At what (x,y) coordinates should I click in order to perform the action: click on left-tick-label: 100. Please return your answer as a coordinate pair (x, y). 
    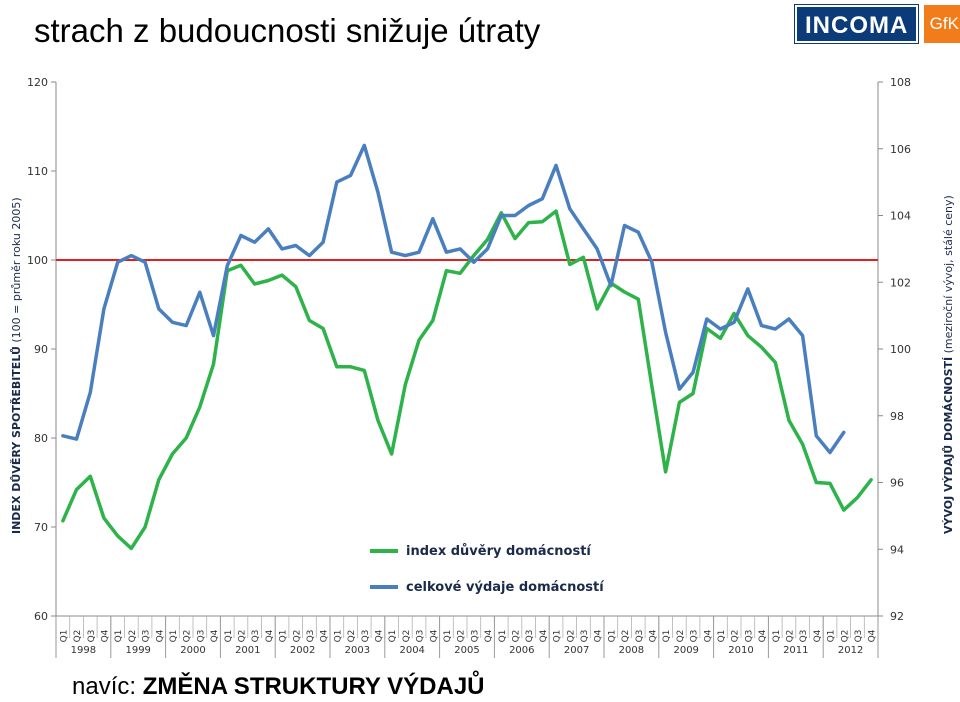
    Looking at the image, I should click on (37, 260).